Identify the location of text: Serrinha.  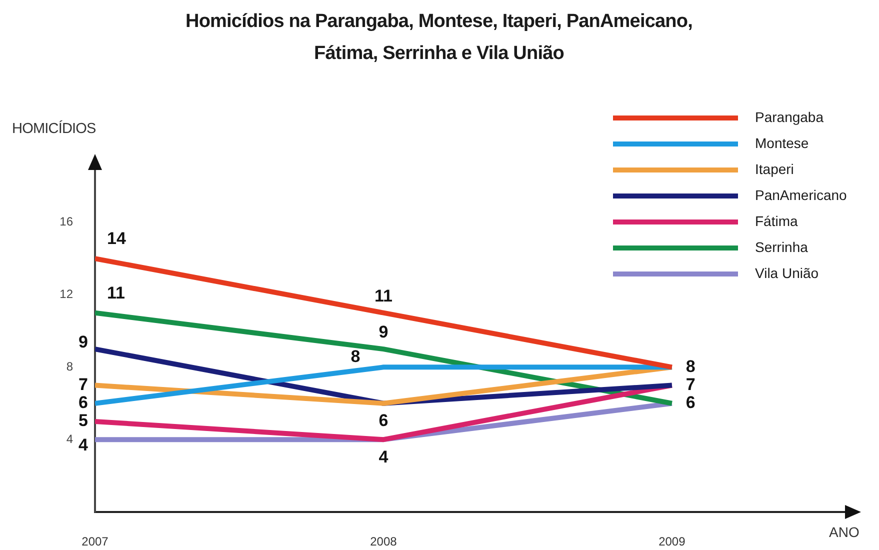
(781, 246).